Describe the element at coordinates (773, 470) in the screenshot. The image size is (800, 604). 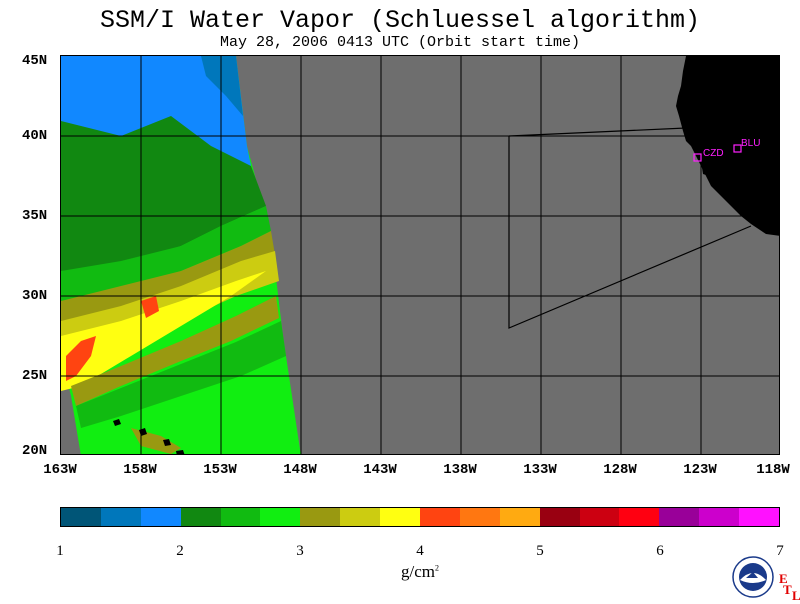
I see `lon-label: 118W` at that location.